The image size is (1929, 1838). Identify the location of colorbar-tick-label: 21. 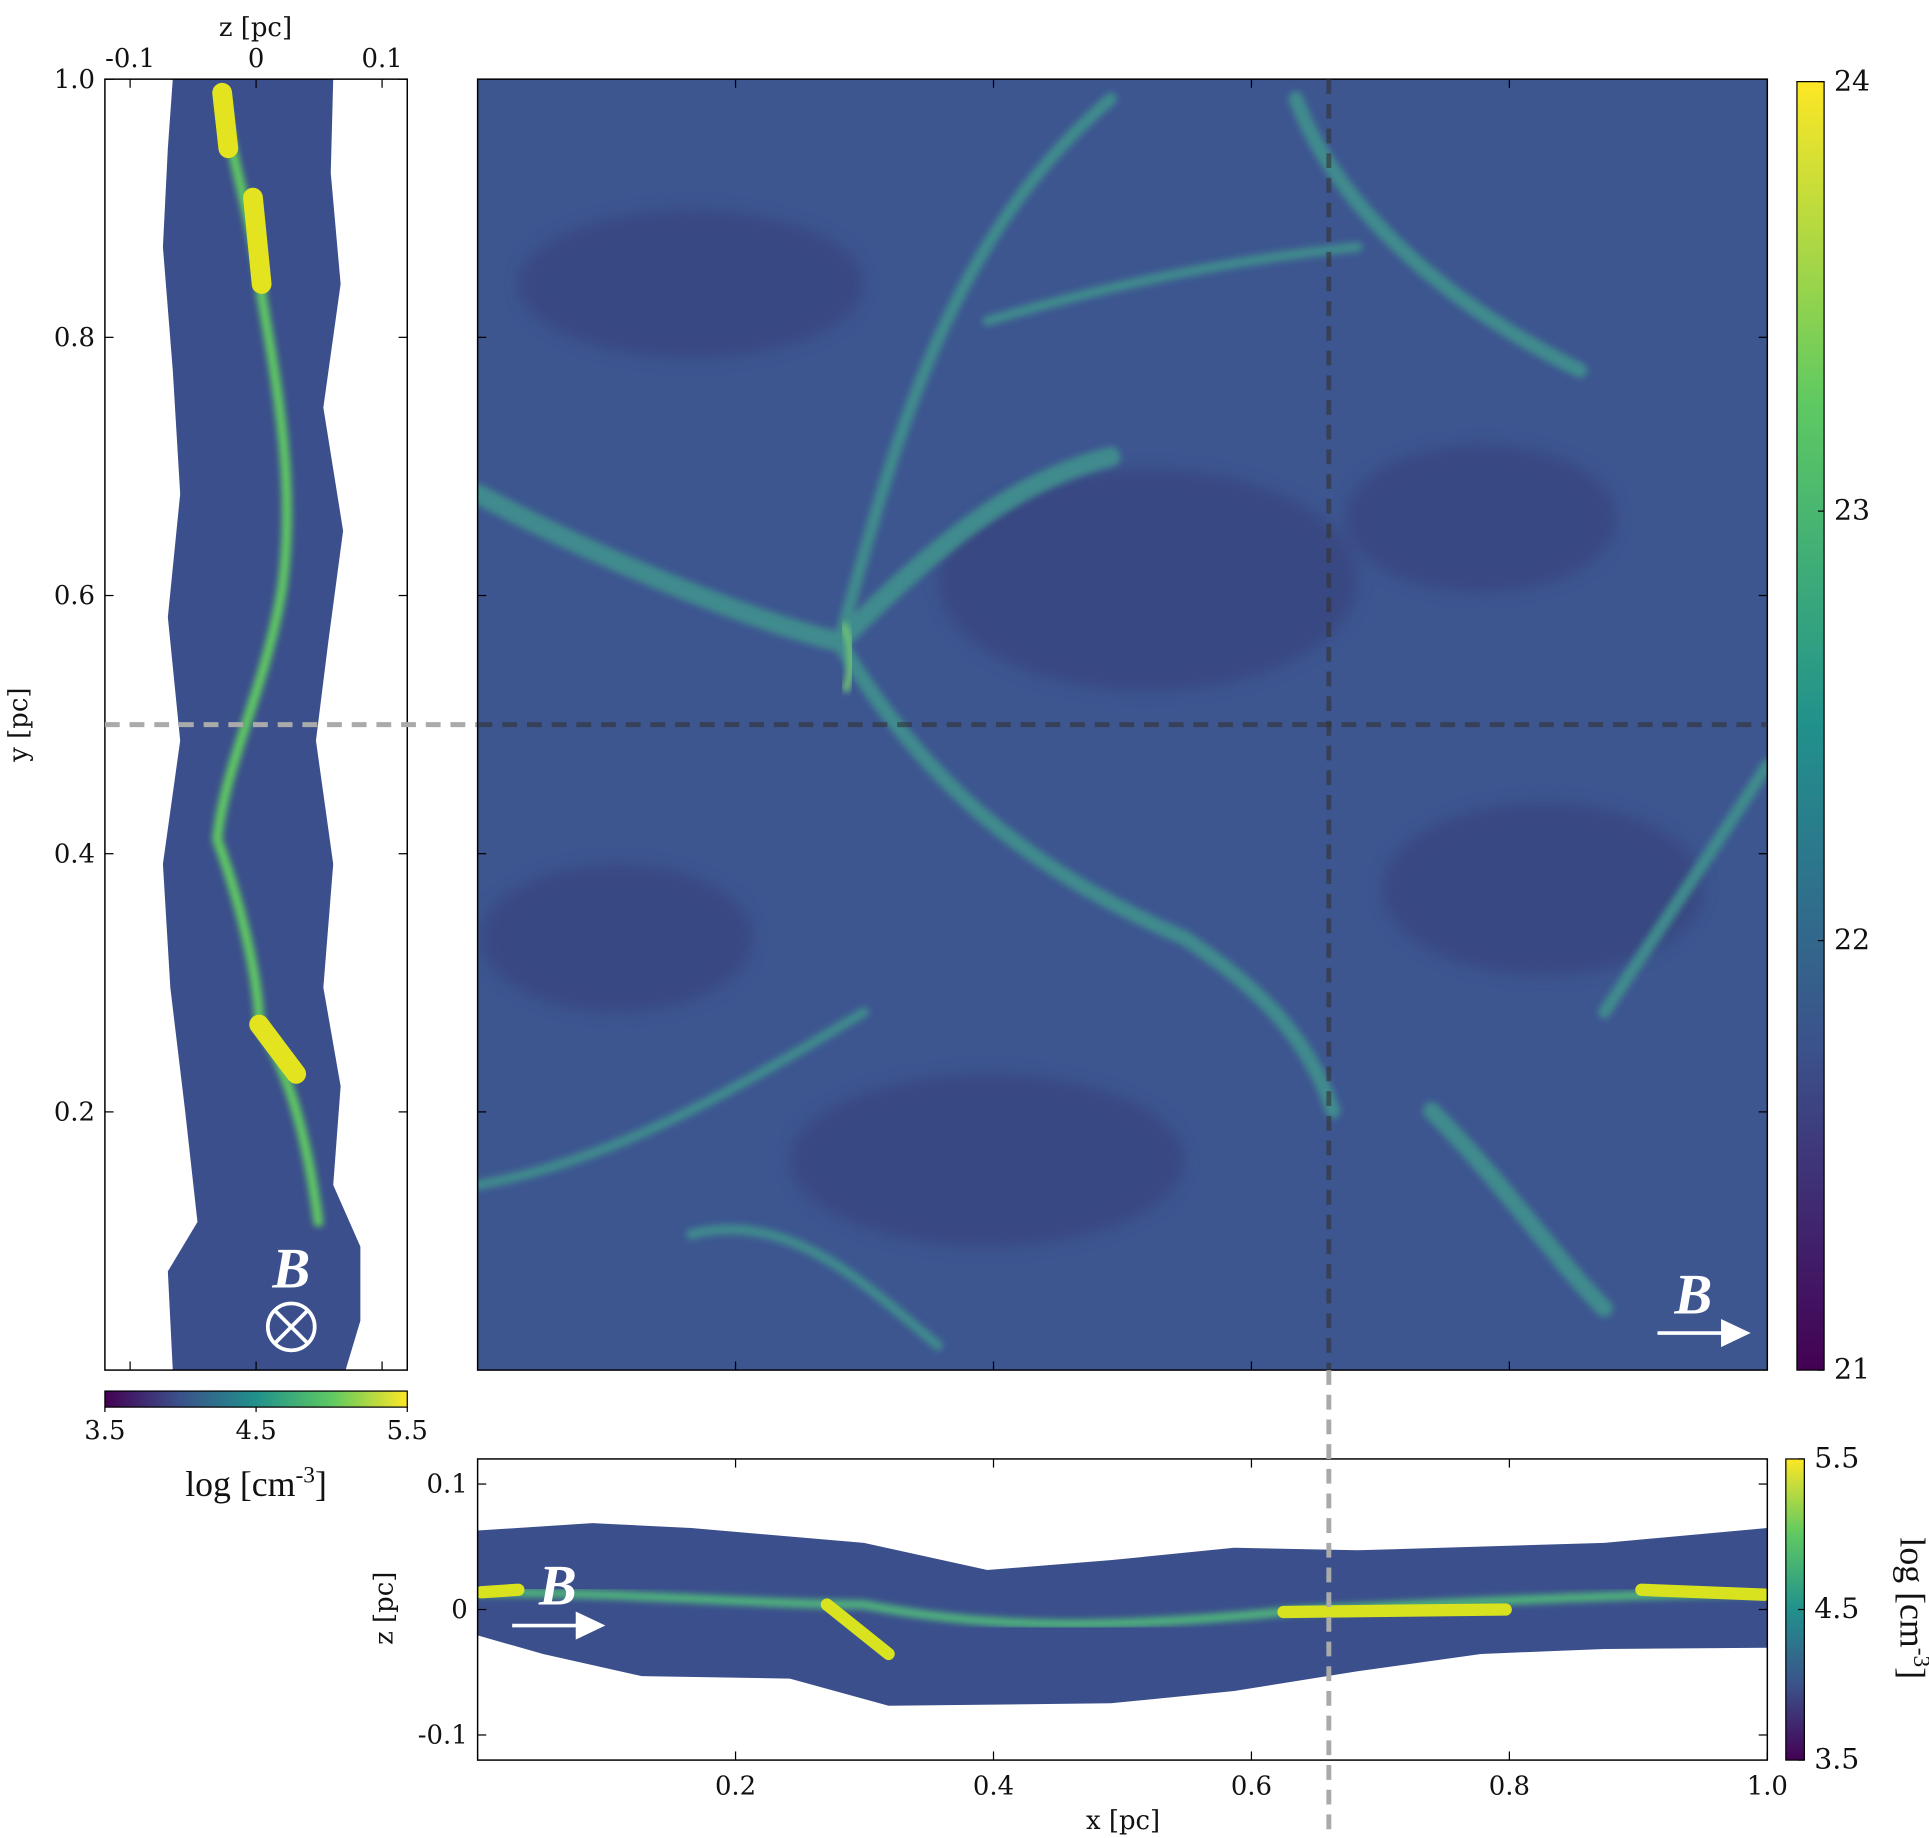
(1852, 1369).